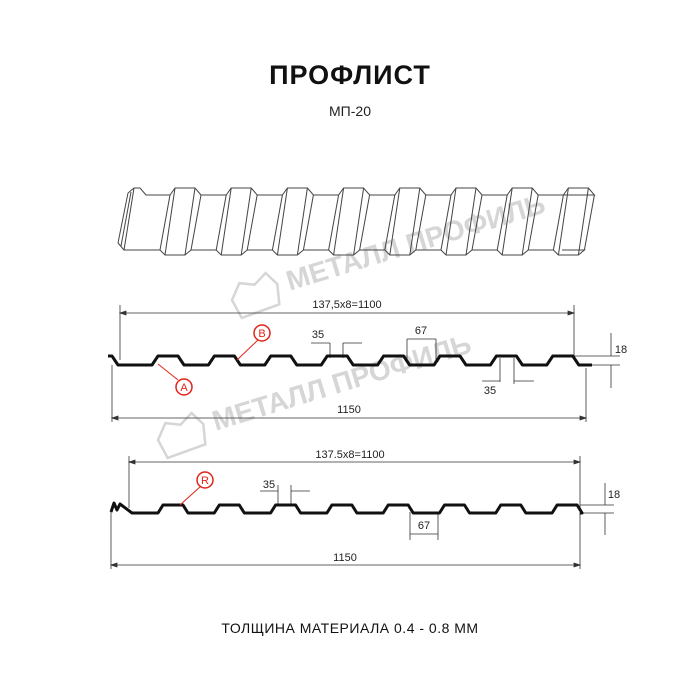 The width and height of the screenshot is (700, 700). I want to click on page-subtitle: МП-20, so click(350, 111).